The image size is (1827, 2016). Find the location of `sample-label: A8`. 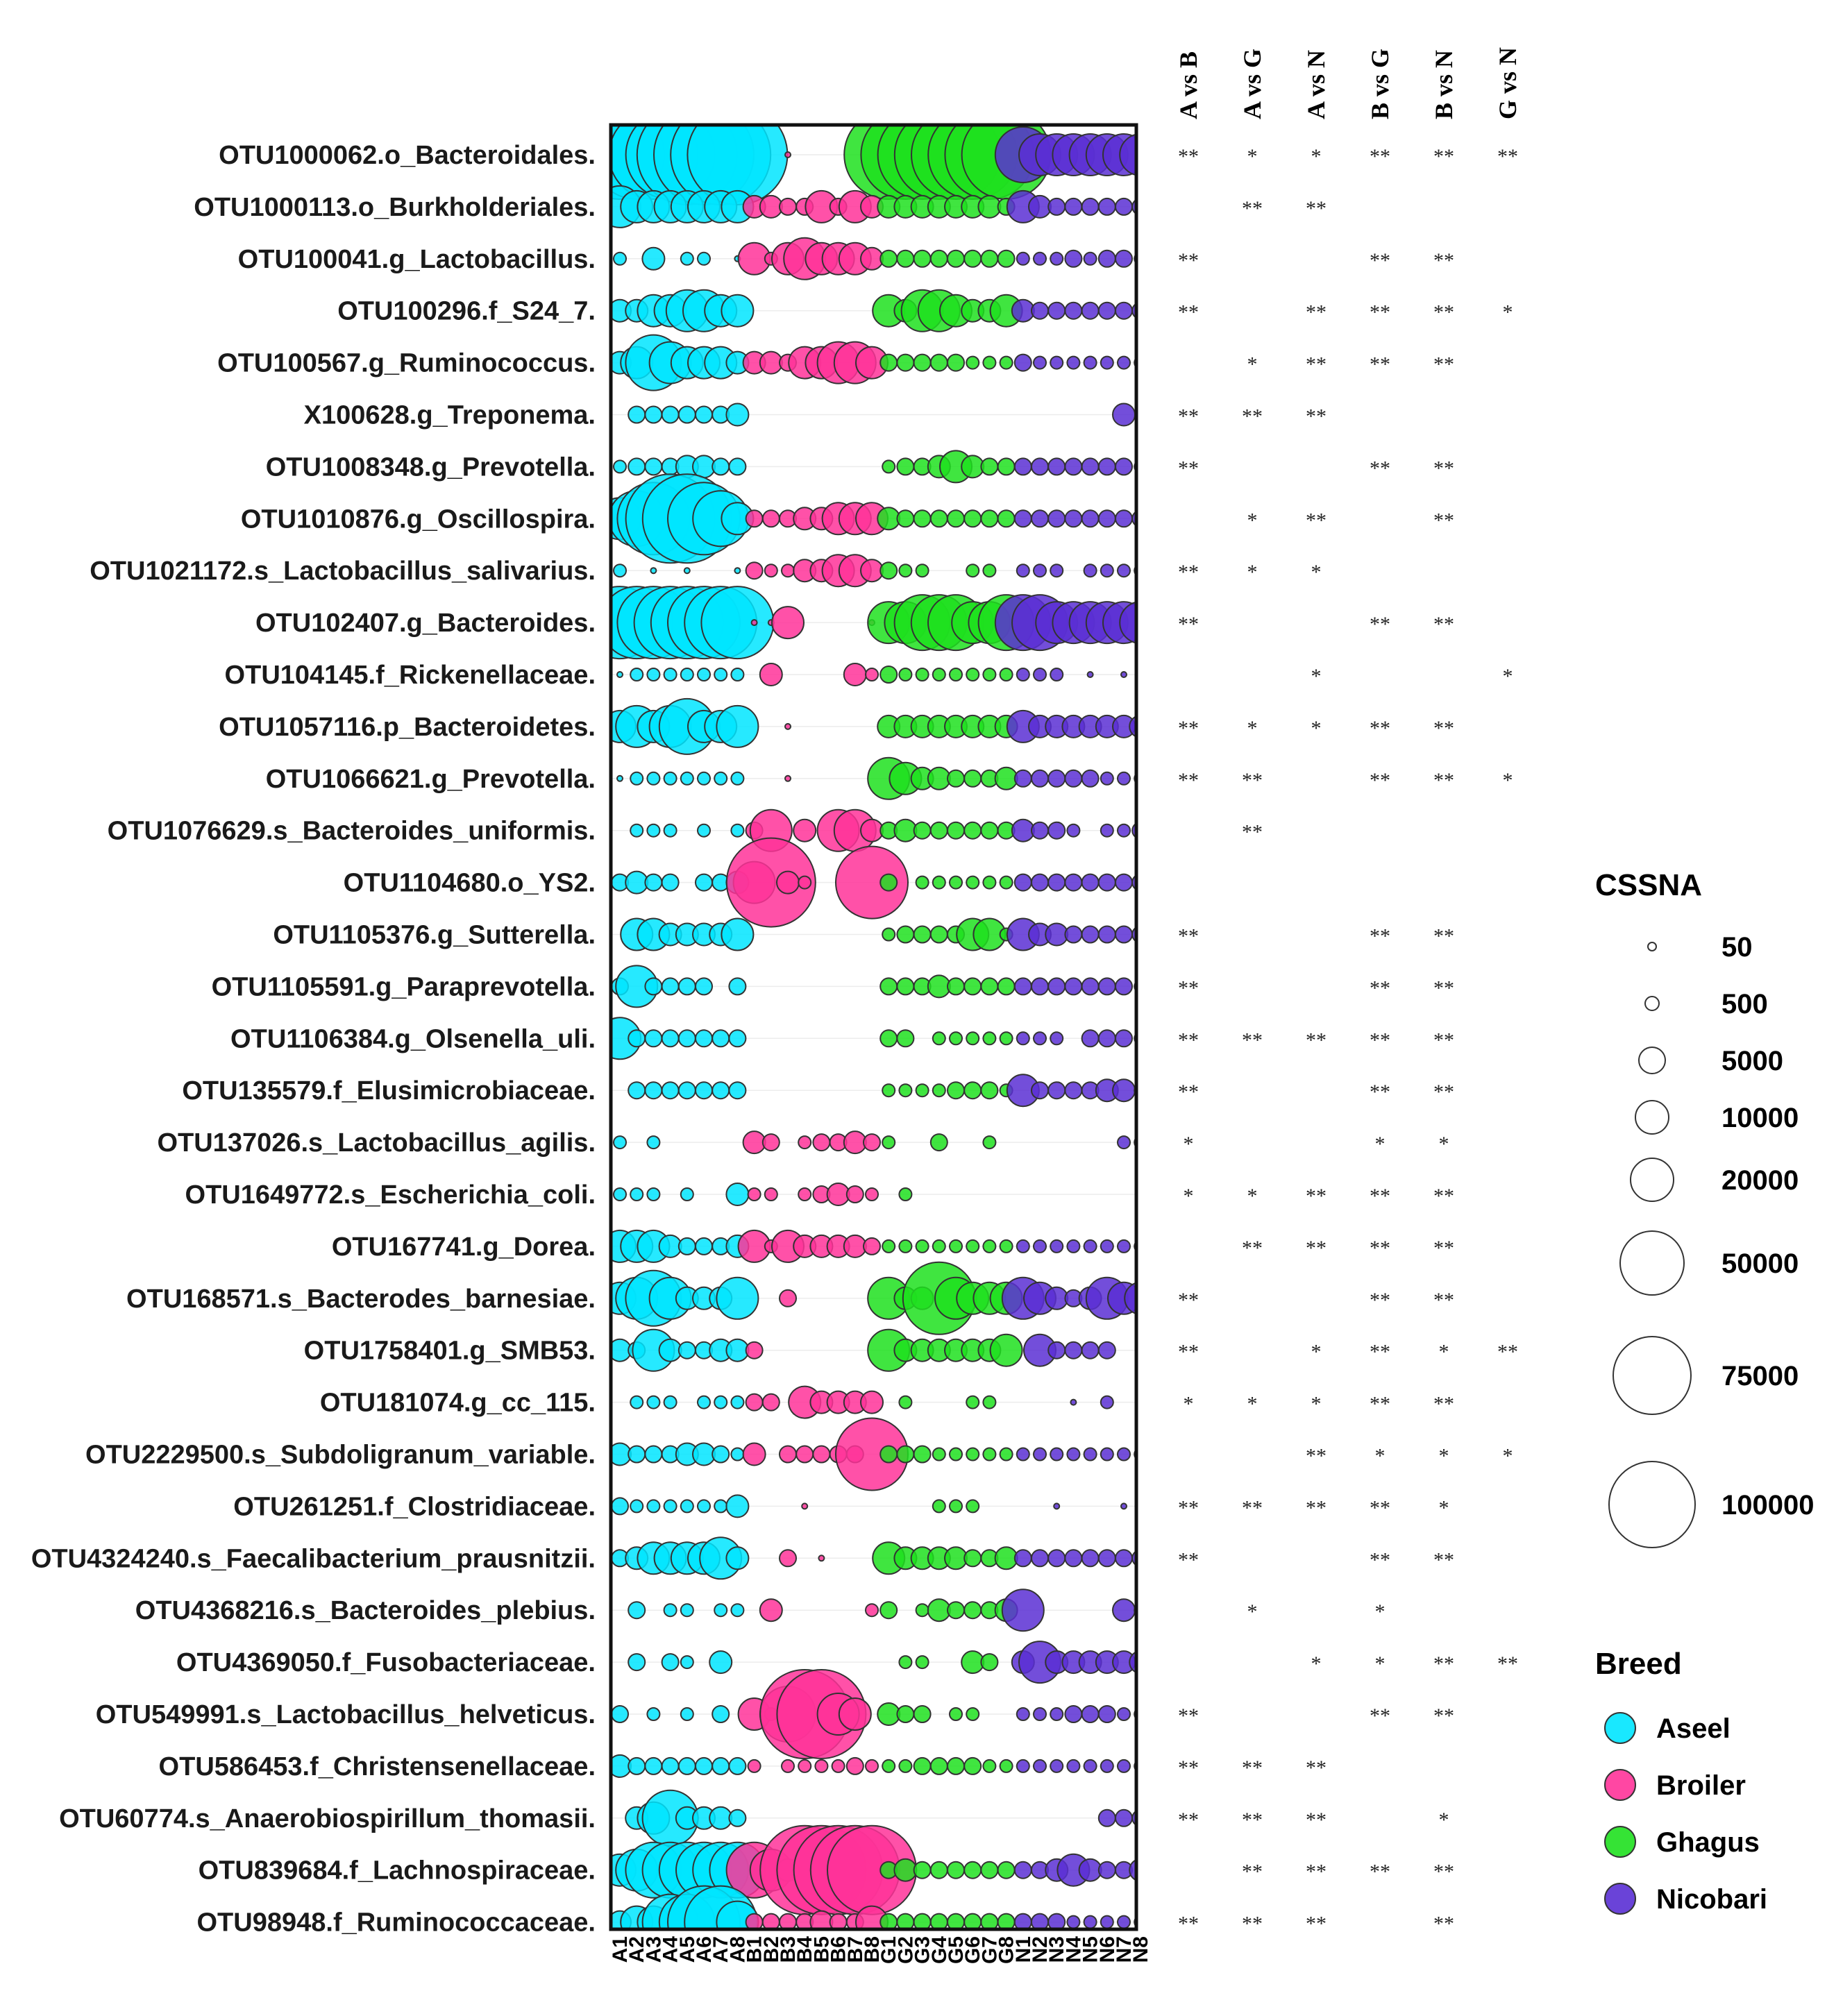

sample-label: A8 is located at coordinates (737, 1950).